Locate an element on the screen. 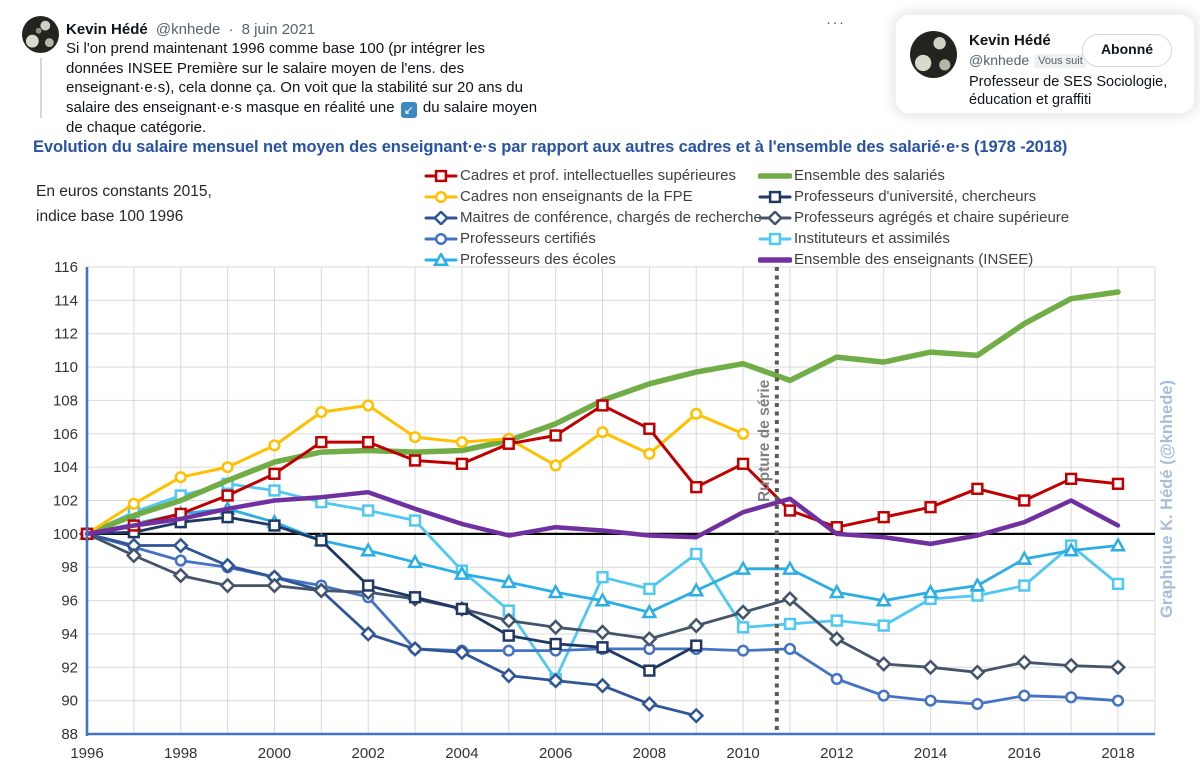 The width and height of the screenshot is (1200, 778). tweet-author-name: Kevin Hédé is located at coordinates (107, 29).